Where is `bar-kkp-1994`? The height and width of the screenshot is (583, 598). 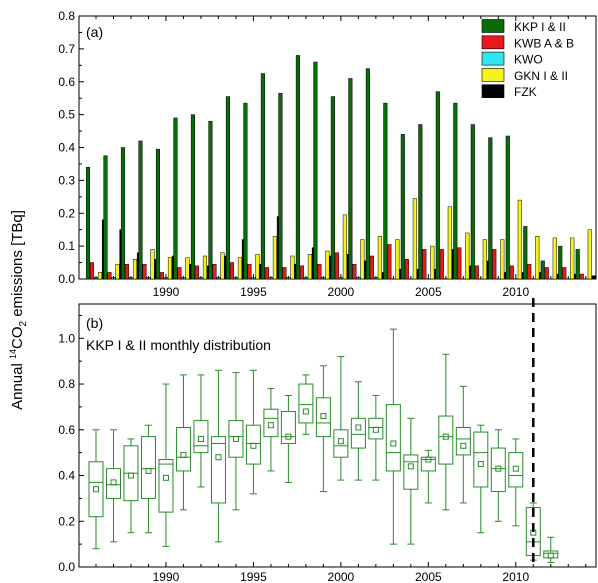 bar-kkp-1994 is located at coordinates (227, 188).